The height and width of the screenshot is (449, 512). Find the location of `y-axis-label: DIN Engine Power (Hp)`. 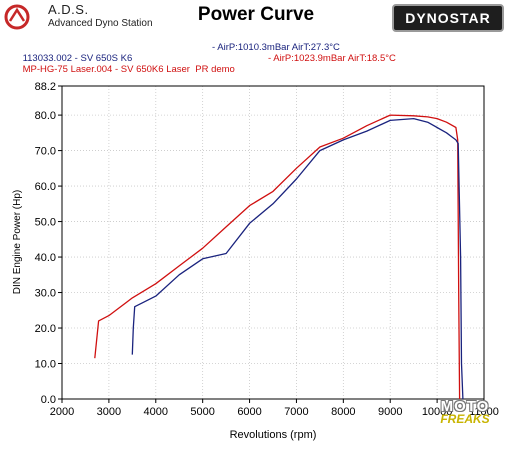

y-axis-label: DIN Engine Power (Hp) is located at coordinates (17, 242).